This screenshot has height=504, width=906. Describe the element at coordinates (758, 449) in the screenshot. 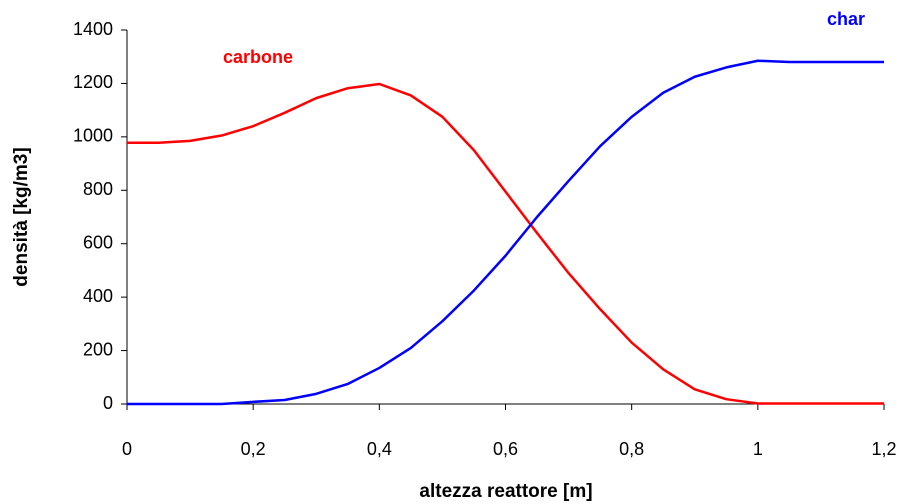

I see `x-tick-label: 1` at that location.